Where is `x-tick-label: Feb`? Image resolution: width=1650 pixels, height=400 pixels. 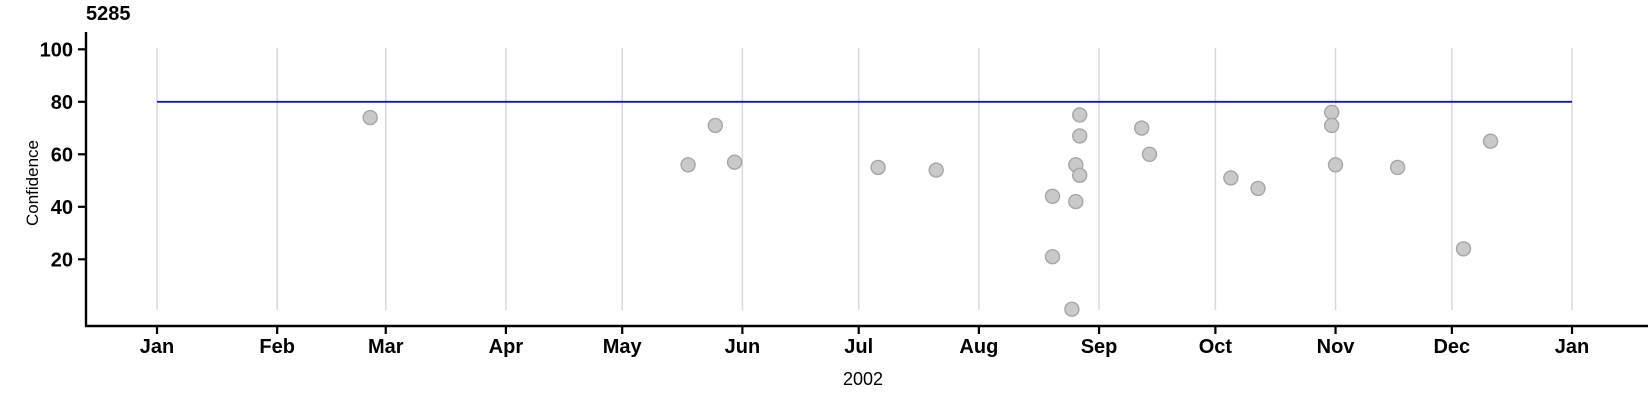 x-tick-label: Feb is located at coordinates (277, 347).